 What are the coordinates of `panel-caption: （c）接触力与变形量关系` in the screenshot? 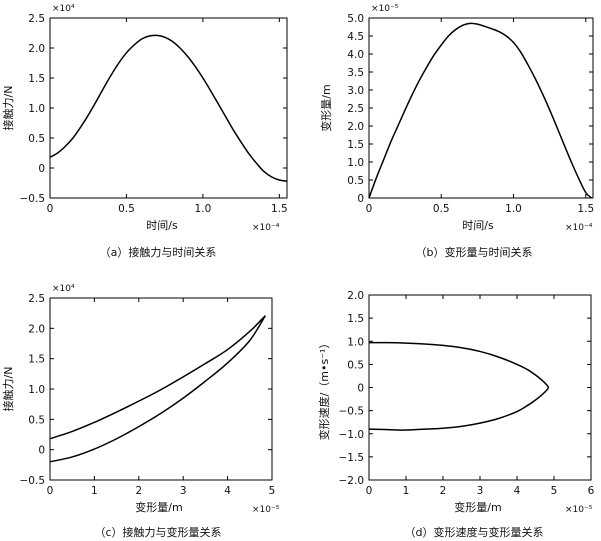 It's located at (157, 532).